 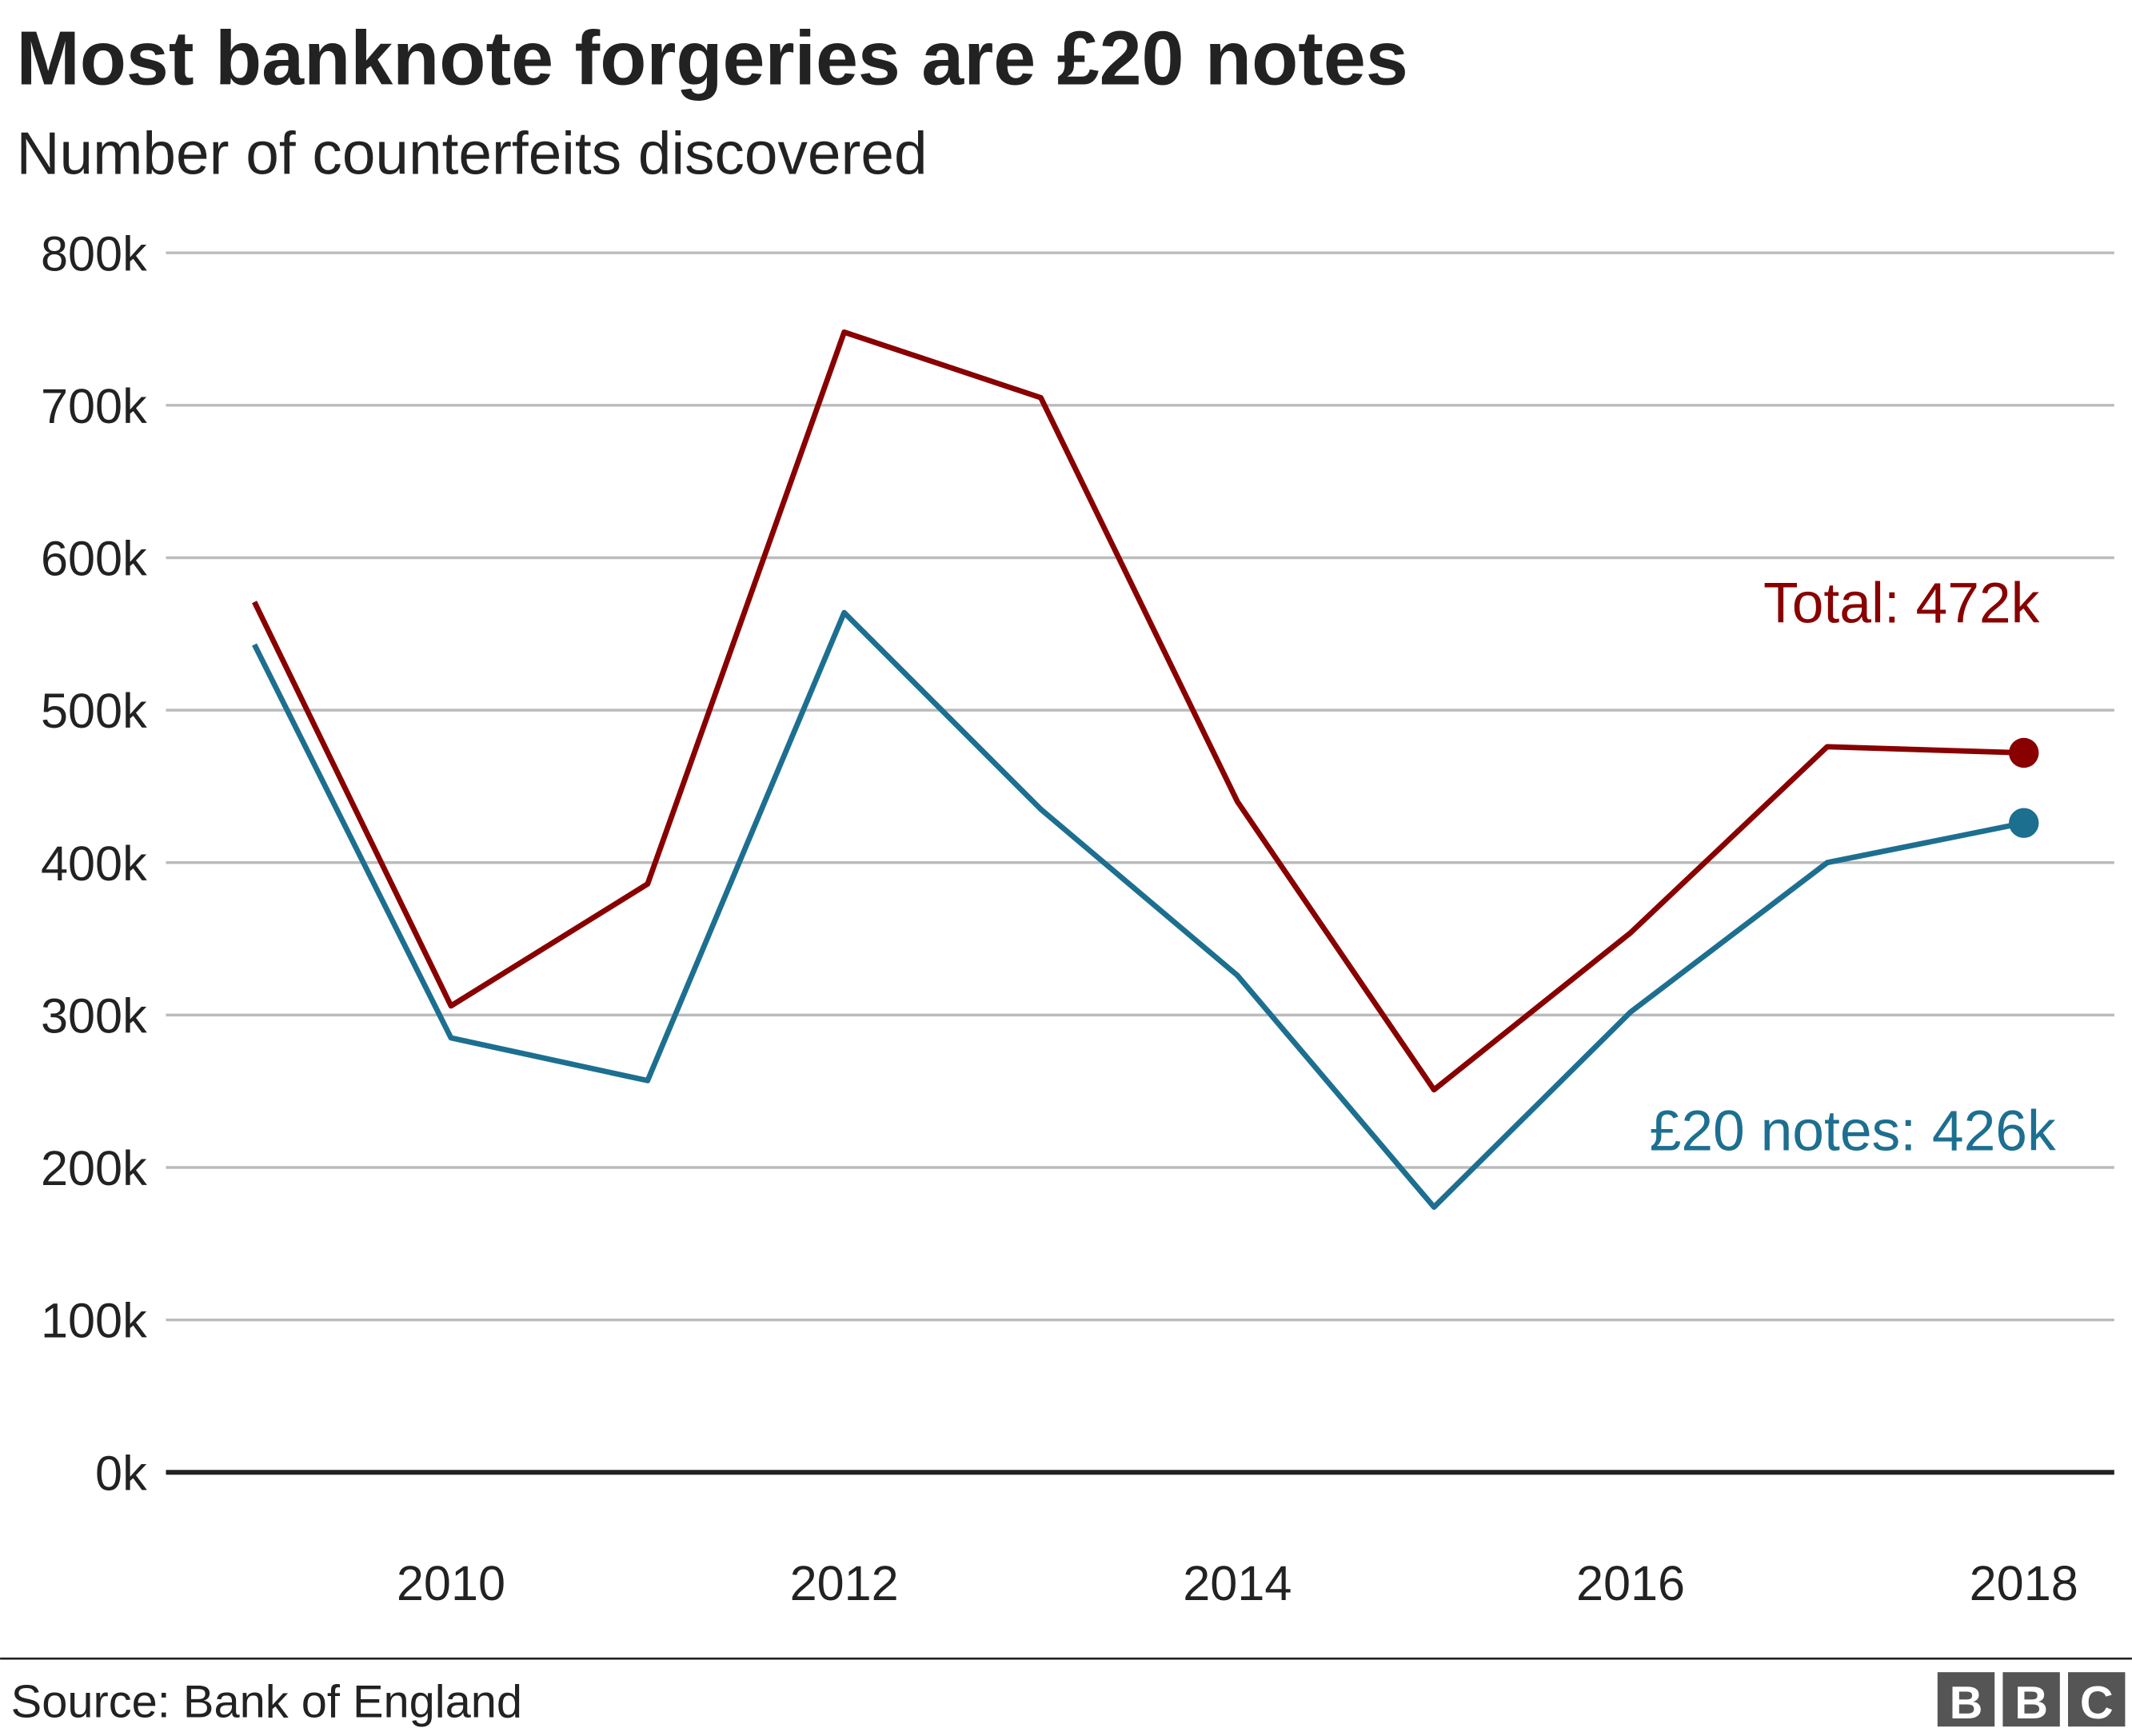 What do you see at coordinates (2097, 1704) in the screenshot?
I see `logo-letter: C` at bounding box center [2097, 1704].